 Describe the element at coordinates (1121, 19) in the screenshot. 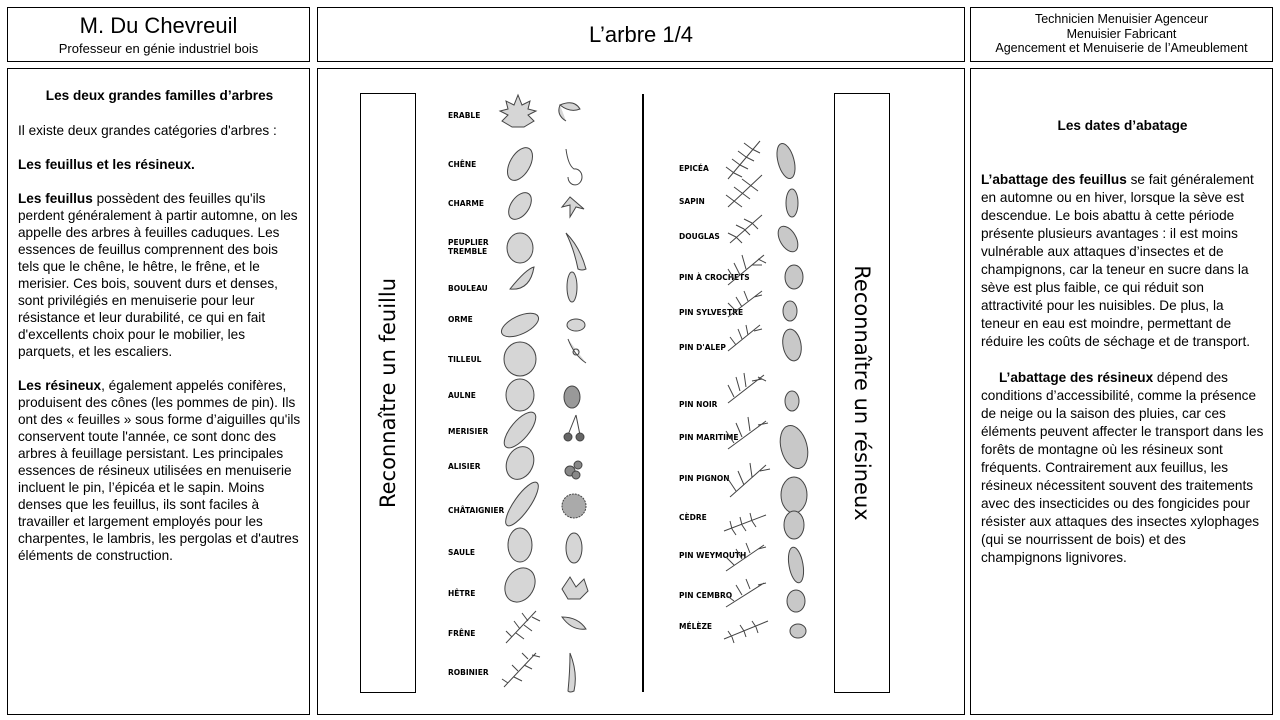

I see `course-line: Technicien Menuisier Agenceur` at that location.